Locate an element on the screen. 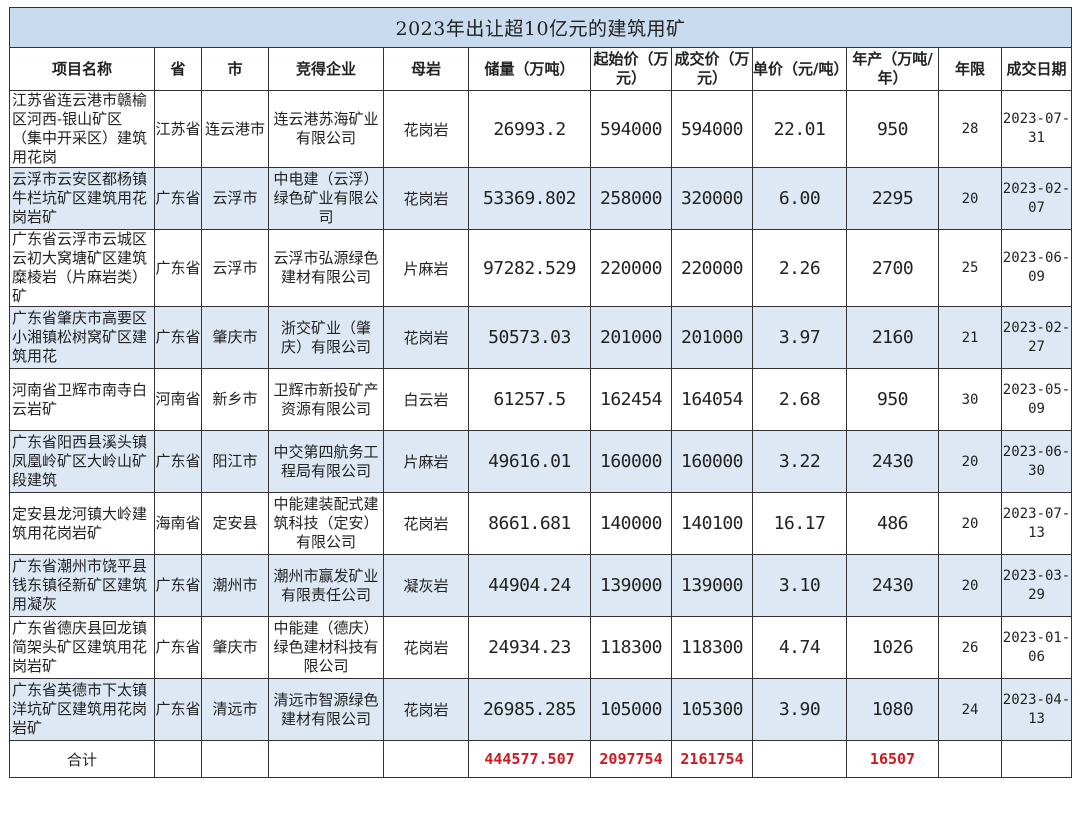 This screenshot has height=815, width=1080. company-name: 中能建（德庆）绿色建材科技有限公司 is located at coordinates (326, 647).